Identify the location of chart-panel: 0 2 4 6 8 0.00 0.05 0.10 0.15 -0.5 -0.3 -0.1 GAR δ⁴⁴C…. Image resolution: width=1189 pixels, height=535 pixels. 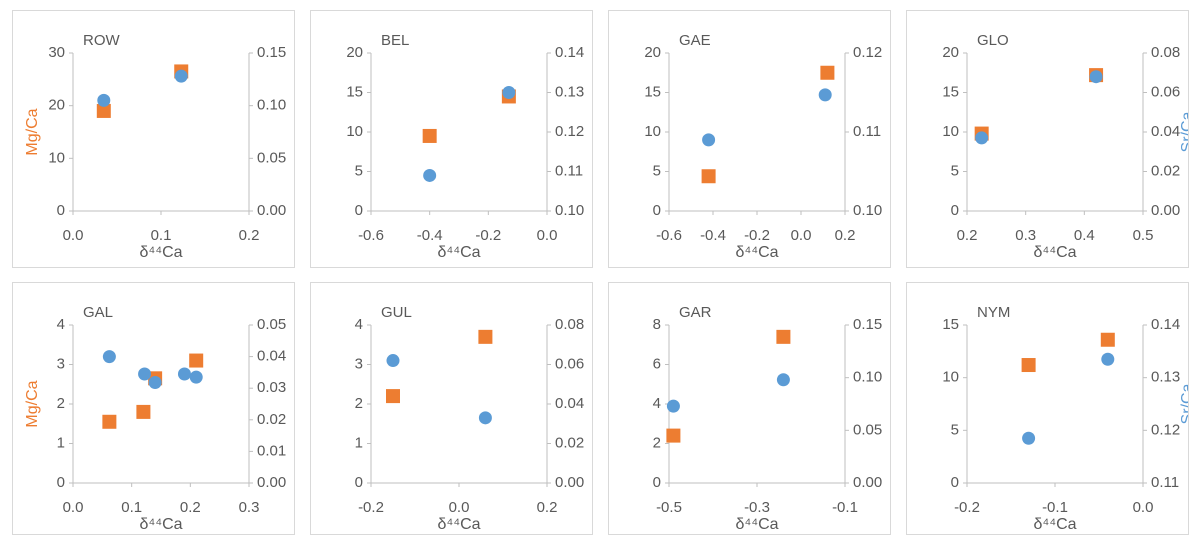
(749, 408).